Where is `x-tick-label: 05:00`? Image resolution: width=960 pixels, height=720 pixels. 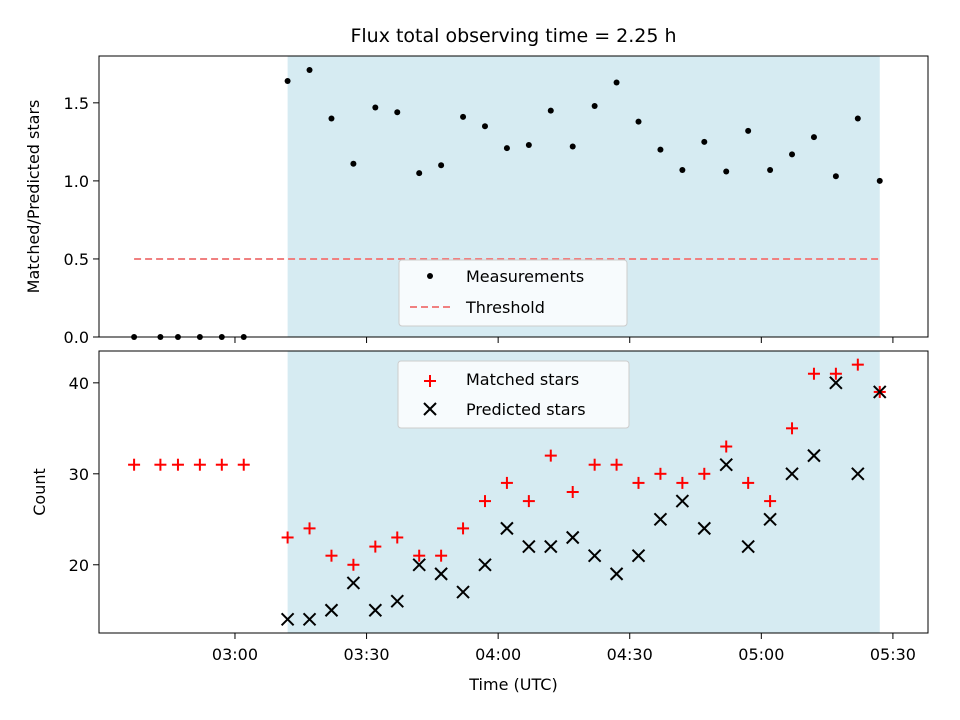 x-tick-label: 05:00 is located at coordinates (761, 654).